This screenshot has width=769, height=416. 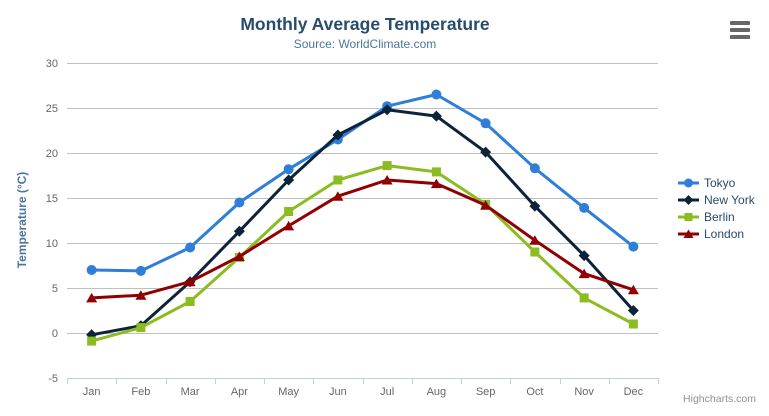 I want to click on data-point-london-aug, so click(x=436, y=183).